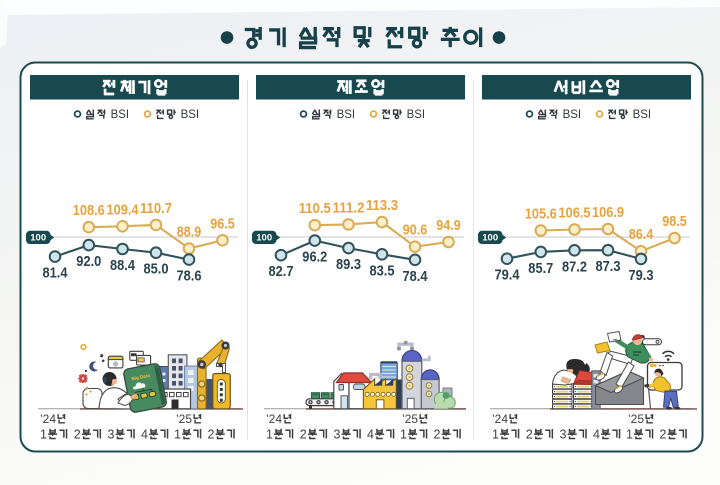 This screenshot has height=485, width=720. Describe the element at coordinates (540, 268) in the screenshot. I see `svg-text: 85.7` at that location.